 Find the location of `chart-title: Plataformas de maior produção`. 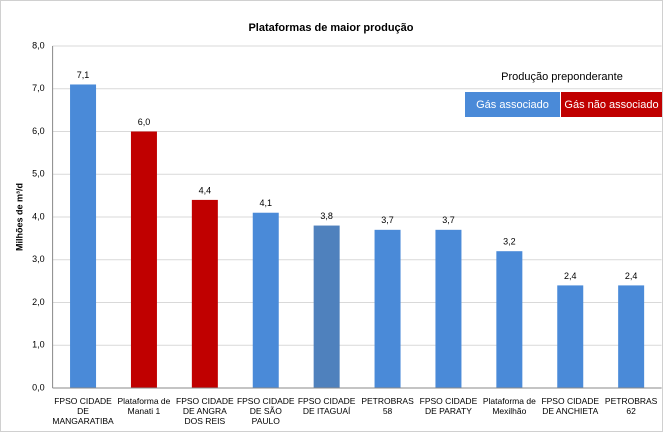

chart-title: Plataformas de maior produção is located at coordinates (330, 28).